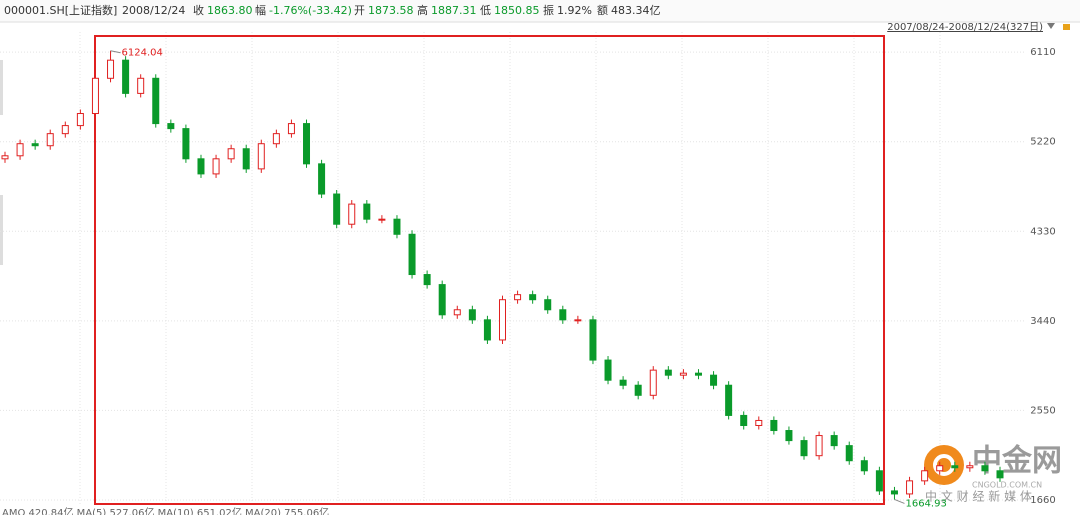  What do you see at coordinates (1042, 500) in the screenshot?
I see `y-tick-label: 1660` at bounding box center [1042, 500].